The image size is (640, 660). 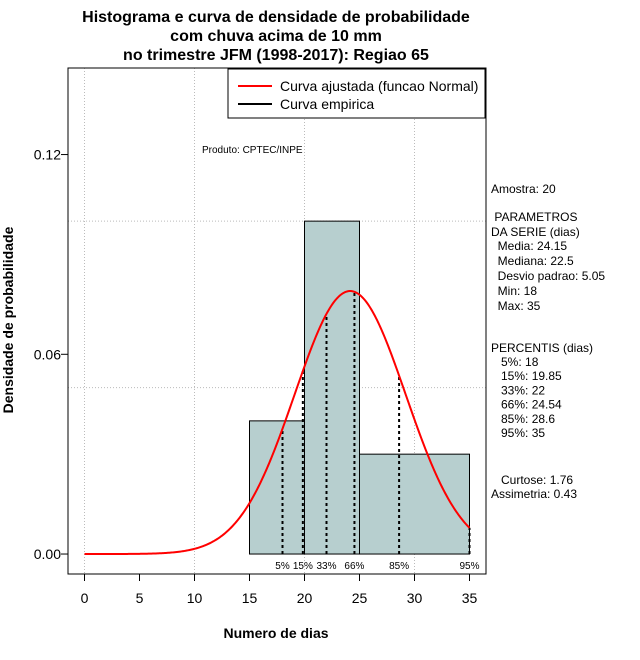 What do you see at coordinates (535, 232) in the screenshot?
I see `stats-line: DA SERIE (dias)` at bounding box center [535, 232].